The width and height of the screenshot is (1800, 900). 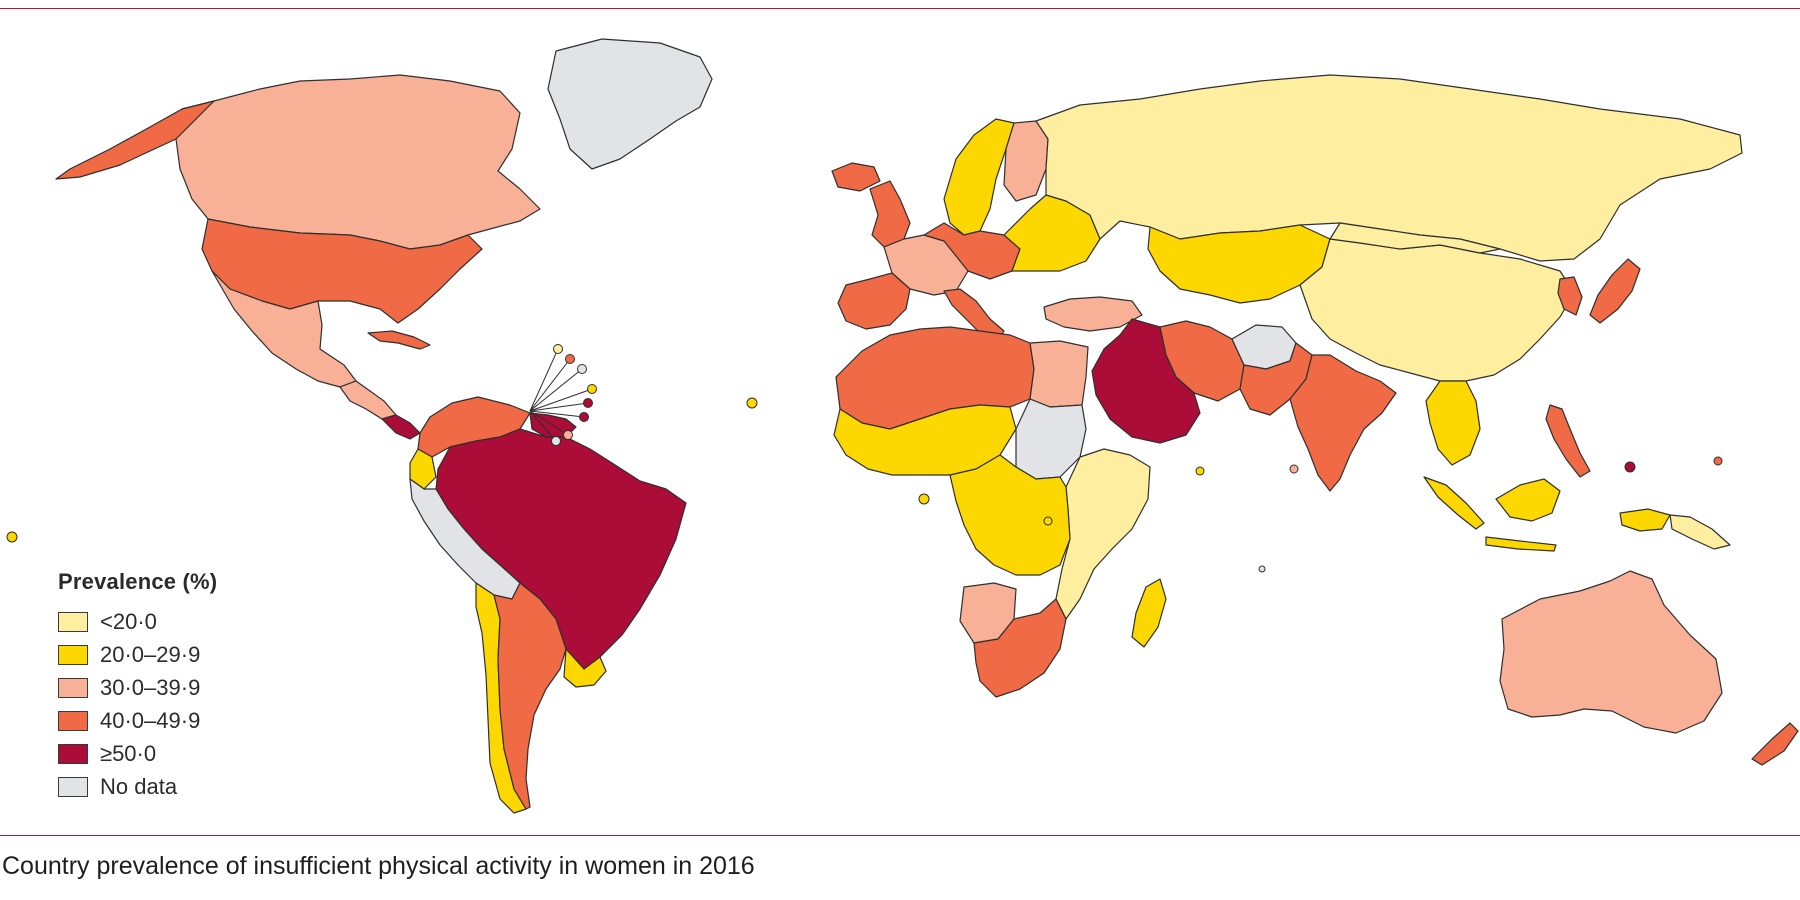 What do you see at coordinates (188, 621) in the screenshot?
I see `legend-item: <20·0` at bounding box center [188, 621].